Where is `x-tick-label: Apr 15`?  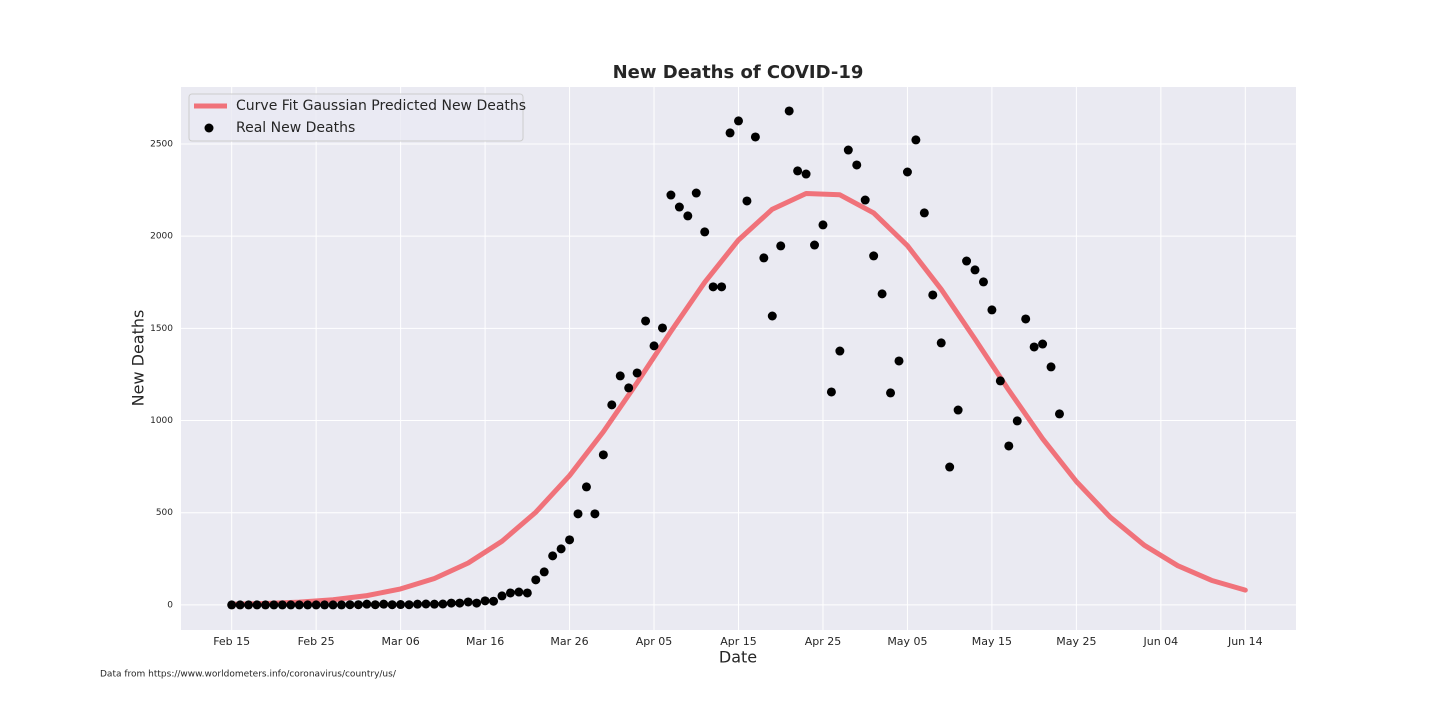
x-tick-label: Apr 15 is located at coordinates (738, 641).